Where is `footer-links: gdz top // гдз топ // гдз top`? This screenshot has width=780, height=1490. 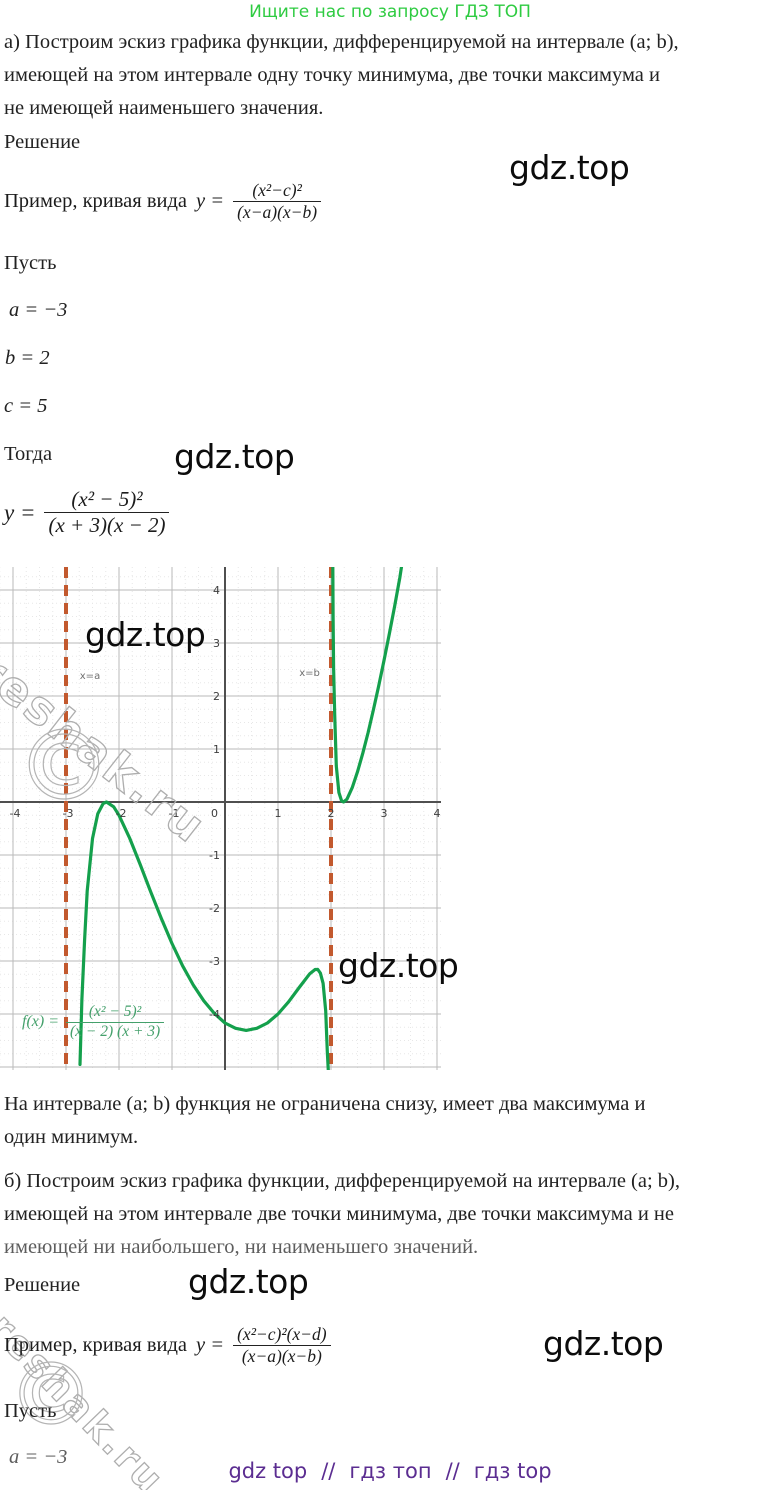 footer-links: gdz top // гдз топ // гдз top is located at coordinates (390, 1471).